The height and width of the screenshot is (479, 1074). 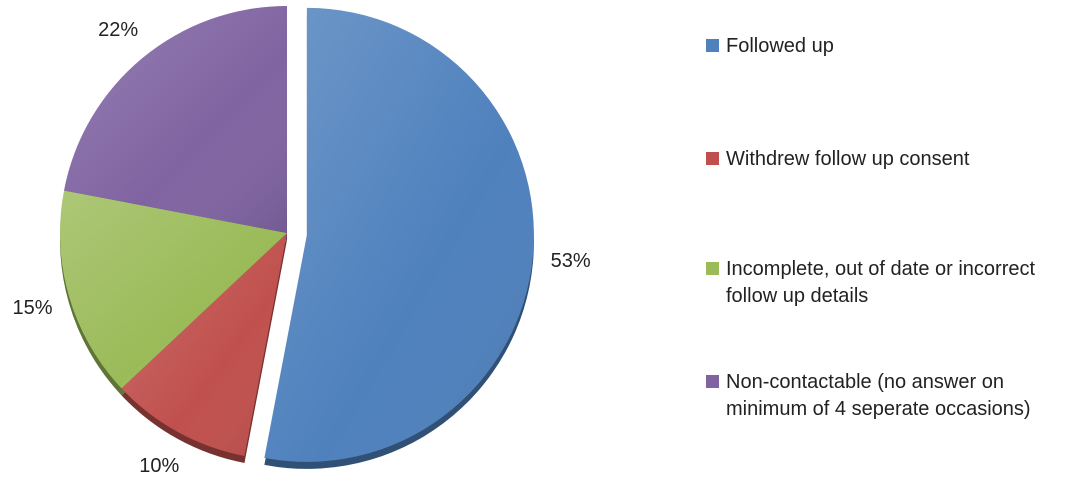 I want to click on data-label-incomplete: 15%, so click(x=32, y=308).